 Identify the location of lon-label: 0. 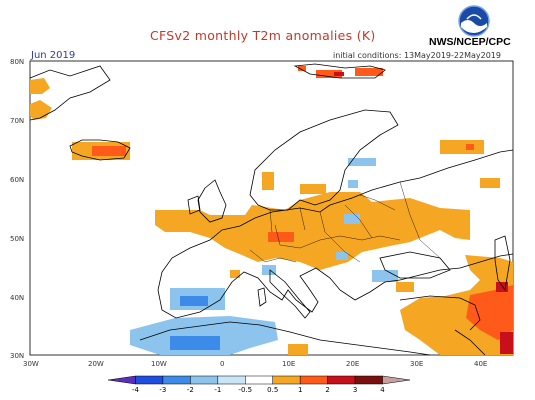
(222, 364).